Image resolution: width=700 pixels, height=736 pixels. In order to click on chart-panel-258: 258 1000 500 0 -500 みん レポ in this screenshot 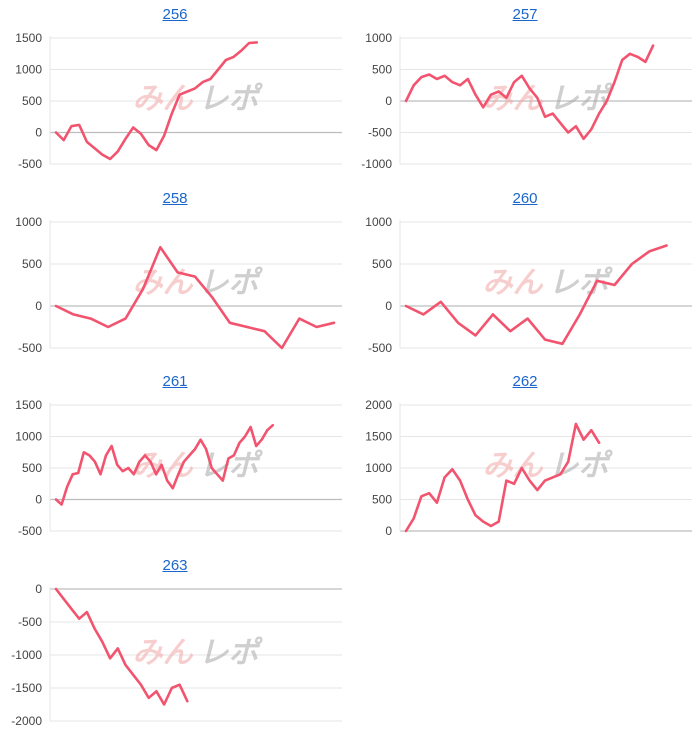, I will do `click(175, 275)`.